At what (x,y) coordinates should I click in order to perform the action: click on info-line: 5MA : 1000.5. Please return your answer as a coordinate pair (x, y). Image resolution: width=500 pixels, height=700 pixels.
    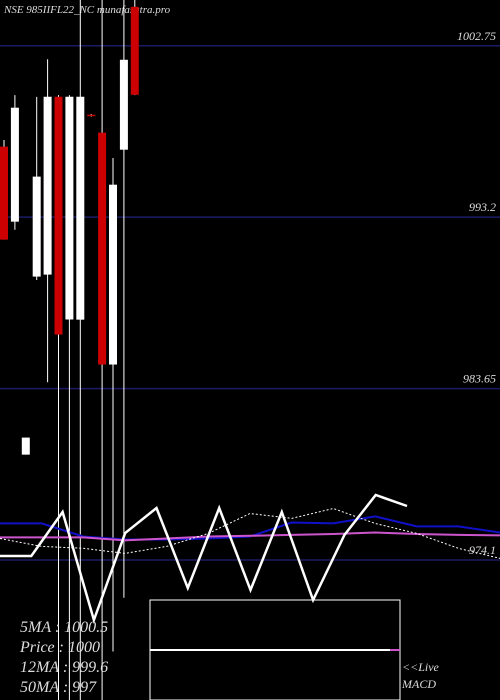
    Looking at the image, I should click on (64, 627).